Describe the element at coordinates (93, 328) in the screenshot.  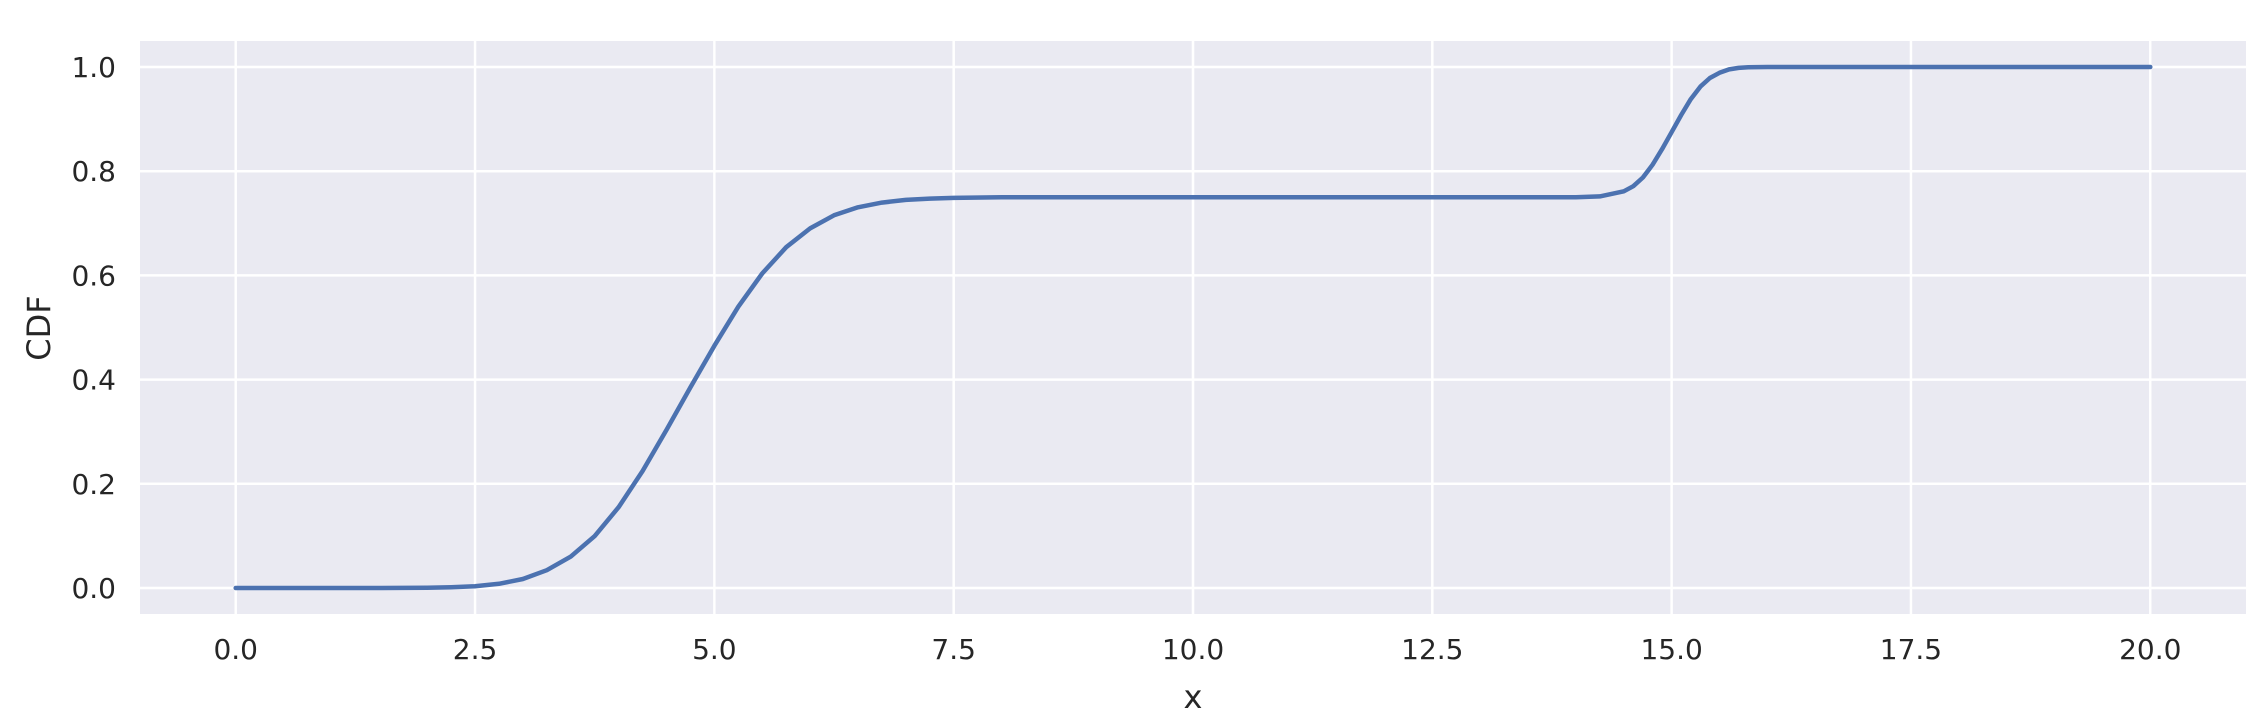
I see `y-tick-labels: 0.0 0.2 0.4 0.6 0.8 1.0` at that location.